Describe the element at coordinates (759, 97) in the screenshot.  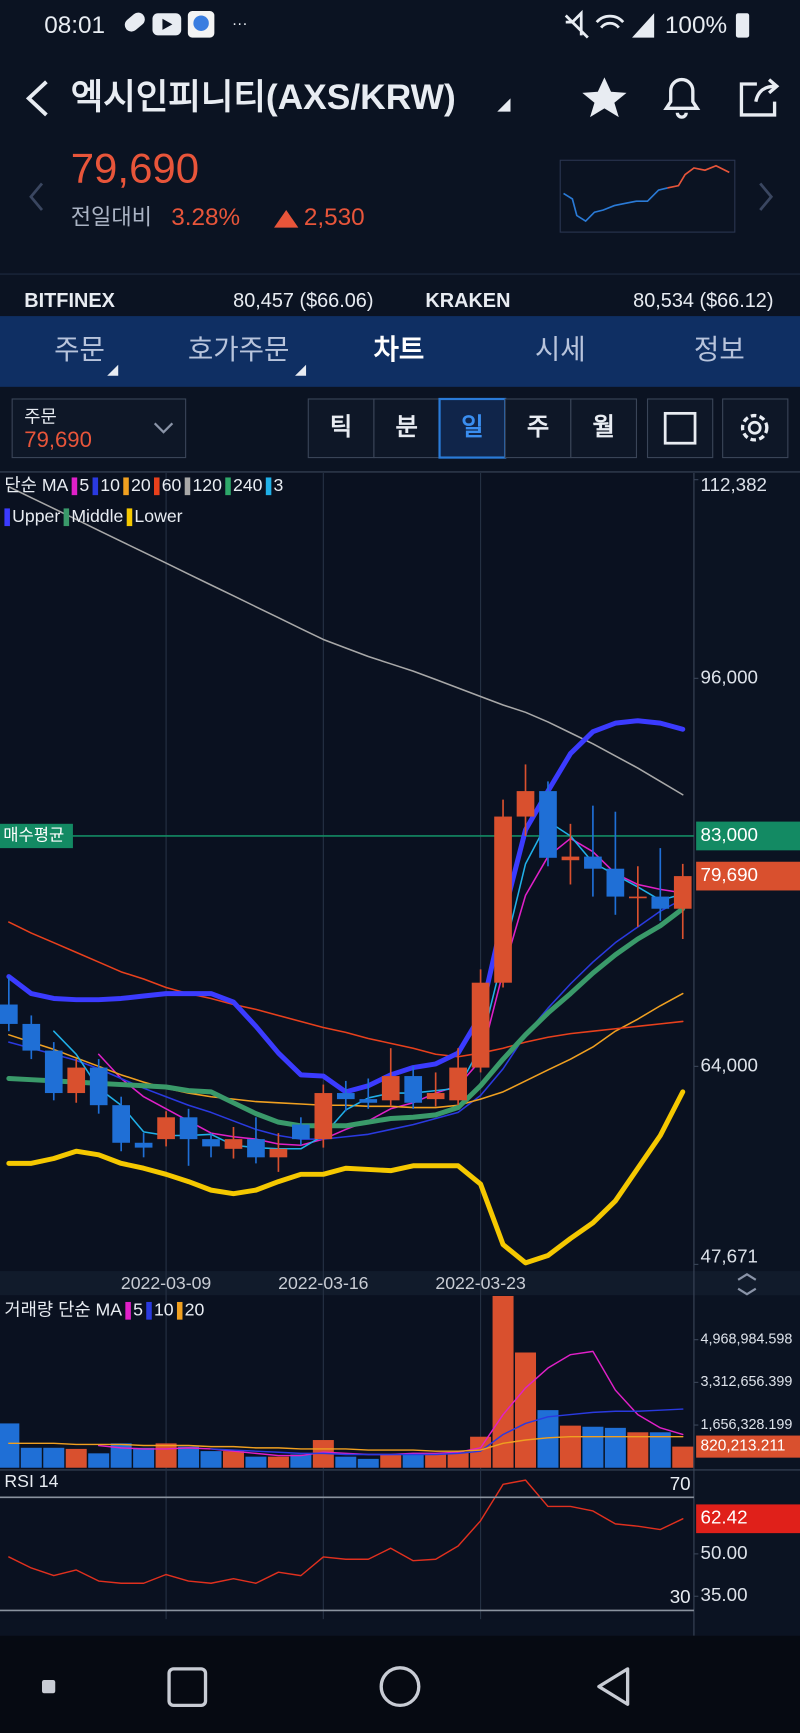
I see `share-button` at that location.